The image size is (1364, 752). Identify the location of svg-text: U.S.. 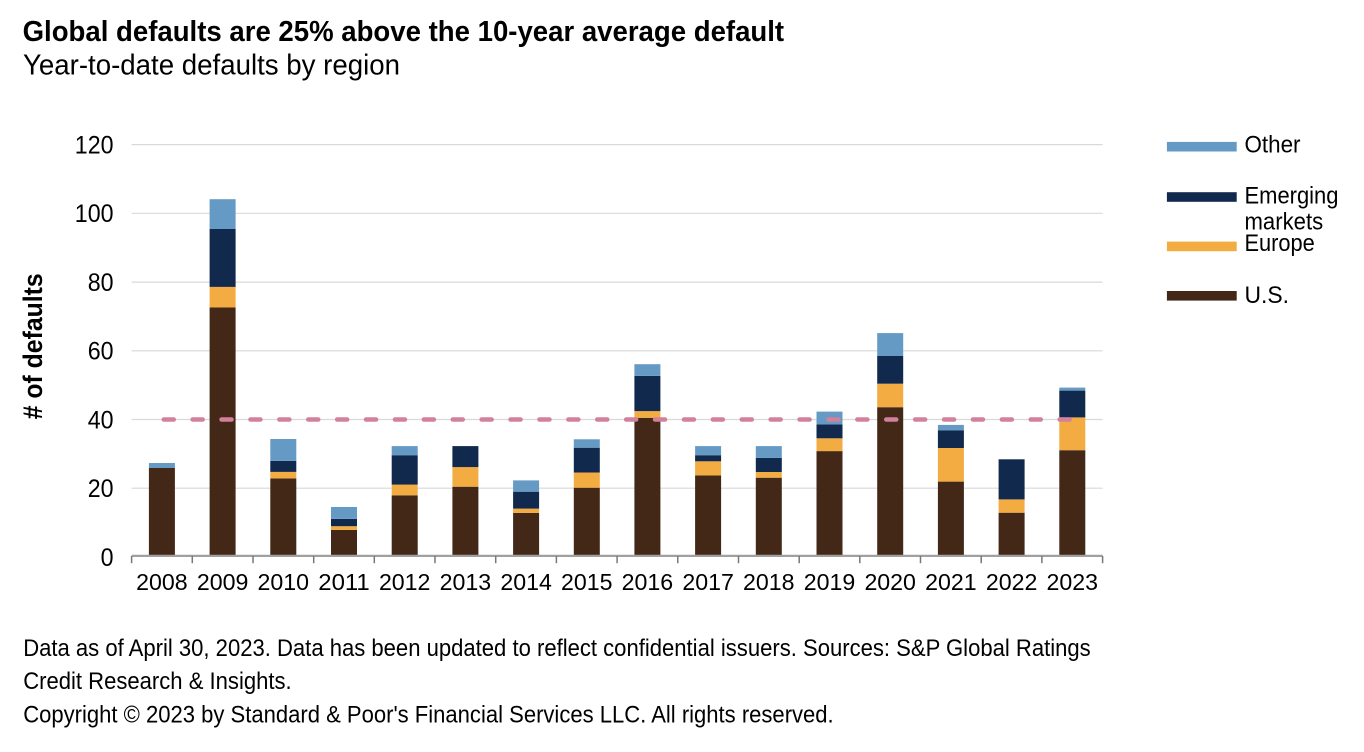
(1267, 295).